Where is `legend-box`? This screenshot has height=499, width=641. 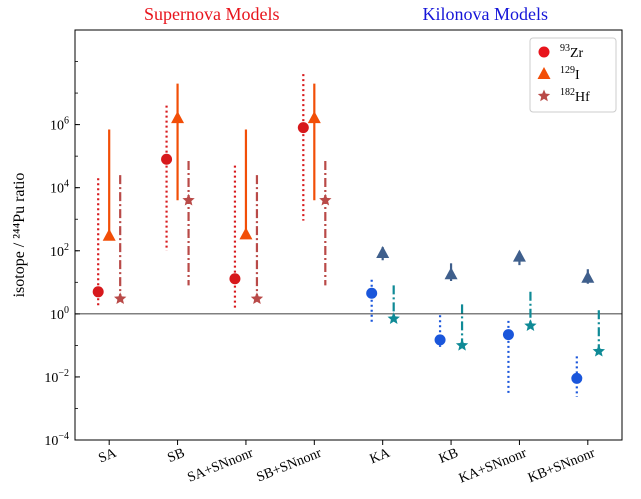 legend-box is located at coordinates (573, 75).